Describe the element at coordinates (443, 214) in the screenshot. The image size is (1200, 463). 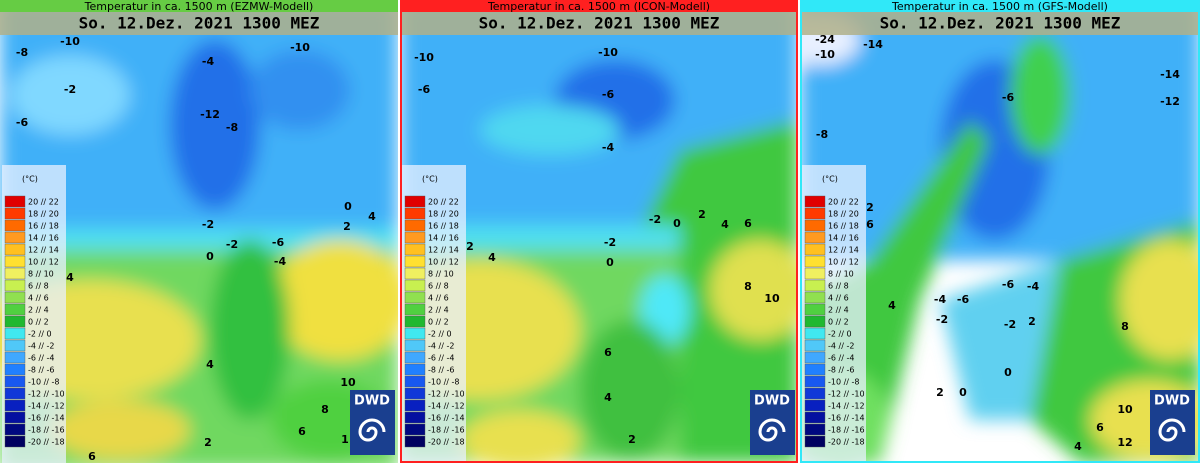
I see `legend-label: 18 // 20` at that location.